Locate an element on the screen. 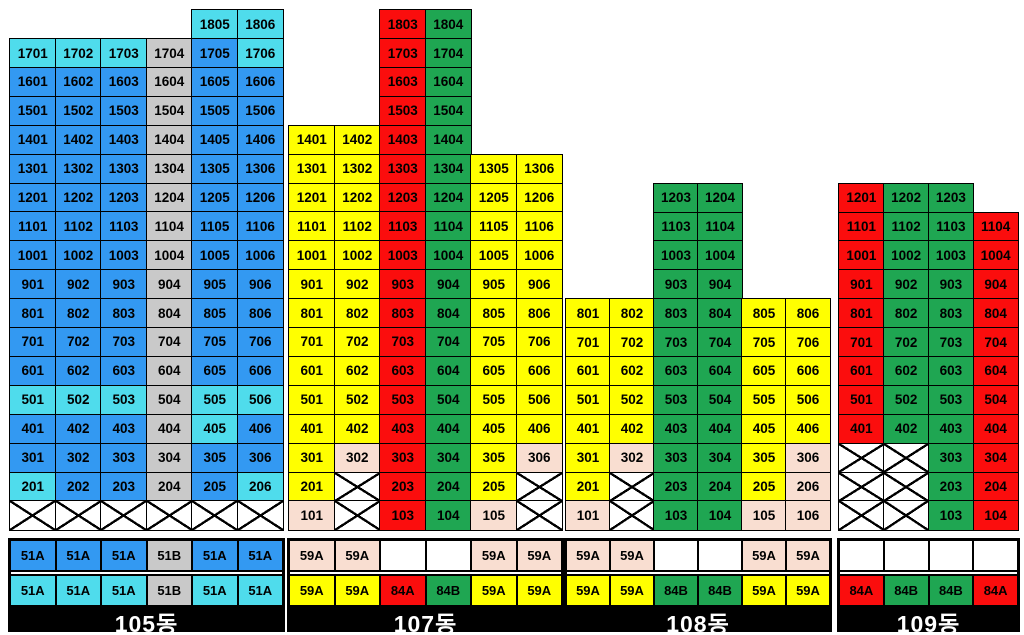  unit-cell-303: 303 is located at coordinates (950, 458).